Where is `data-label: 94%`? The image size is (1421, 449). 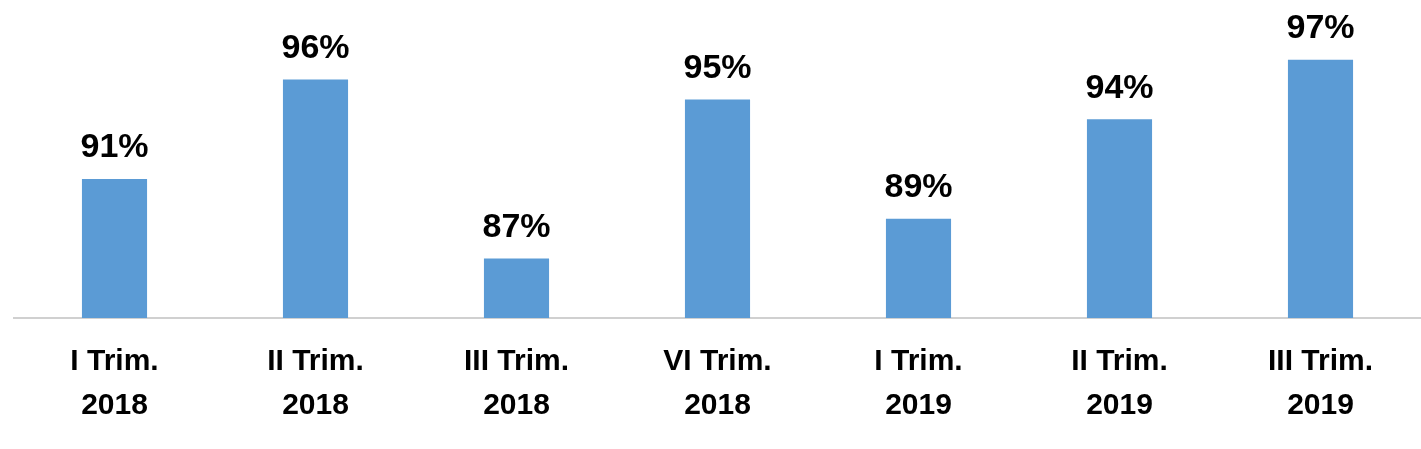 data-label: 94% is located at coordinates (1119, 85).